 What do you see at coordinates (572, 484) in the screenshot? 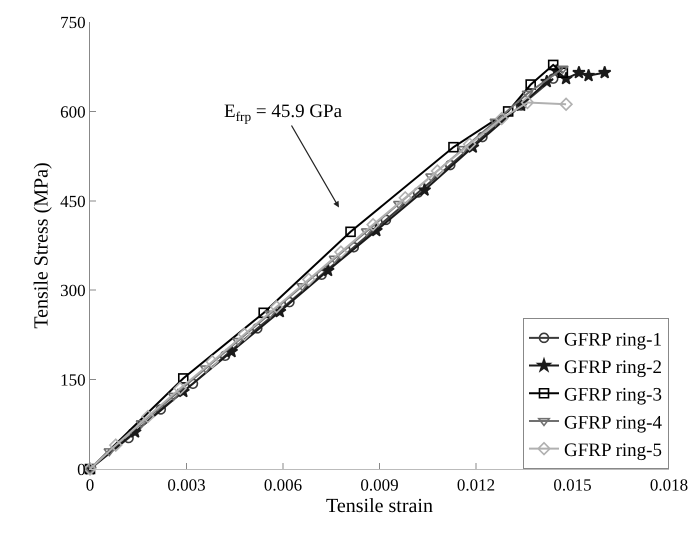
I see `x-tick-label: 0.015` at bounding box center [572, 484].